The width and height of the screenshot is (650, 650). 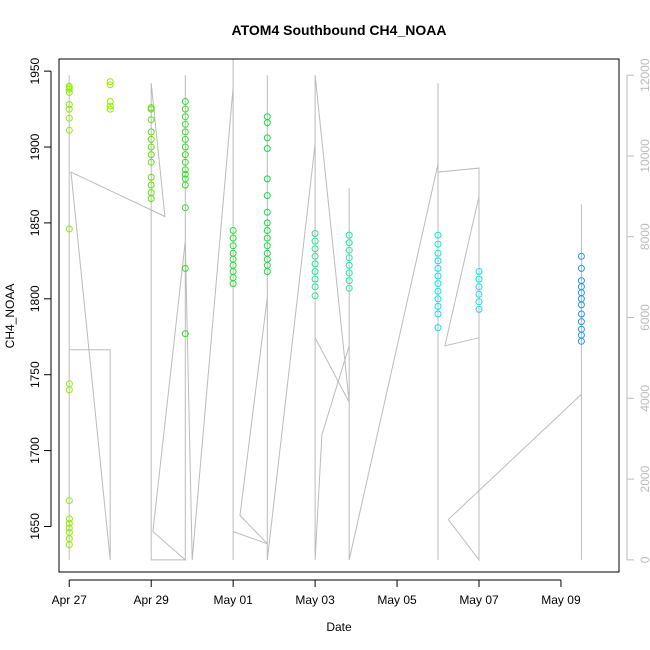 I want to click on y-tick-label: 1900, so click(x=35, y=146).